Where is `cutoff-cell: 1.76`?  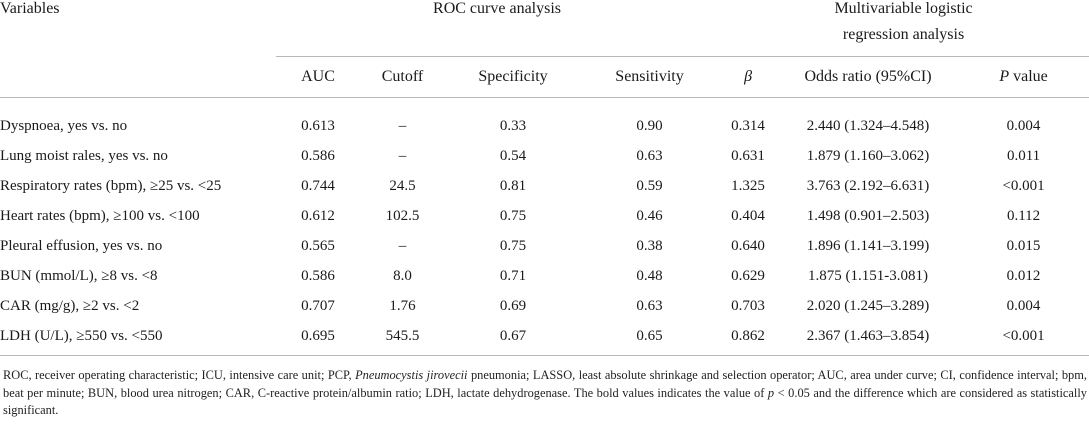
cutoff-cell: 1.76 is located at coordinates (402, 305).